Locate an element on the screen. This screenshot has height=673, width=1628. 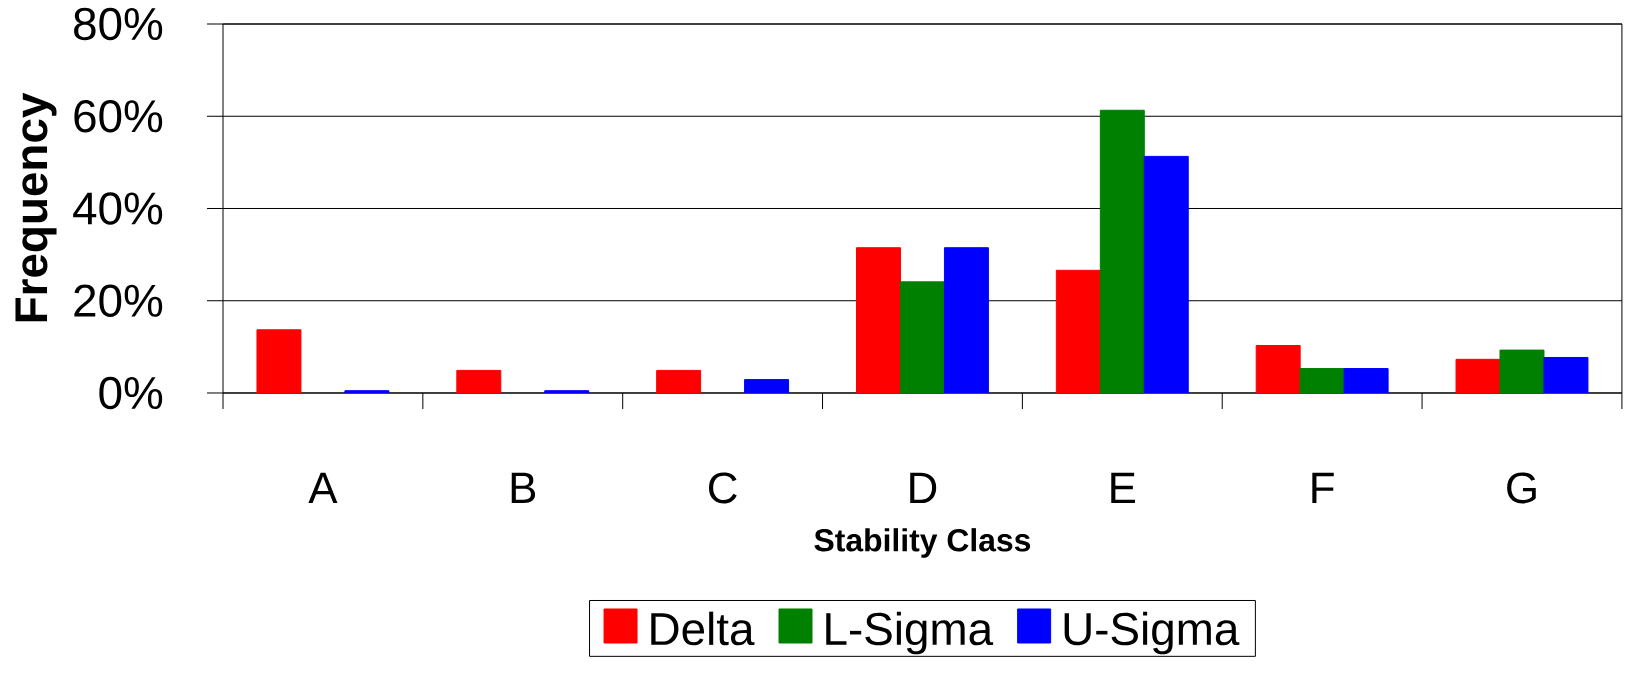
x-tick-label: F is located at coordinates (1323, 487).